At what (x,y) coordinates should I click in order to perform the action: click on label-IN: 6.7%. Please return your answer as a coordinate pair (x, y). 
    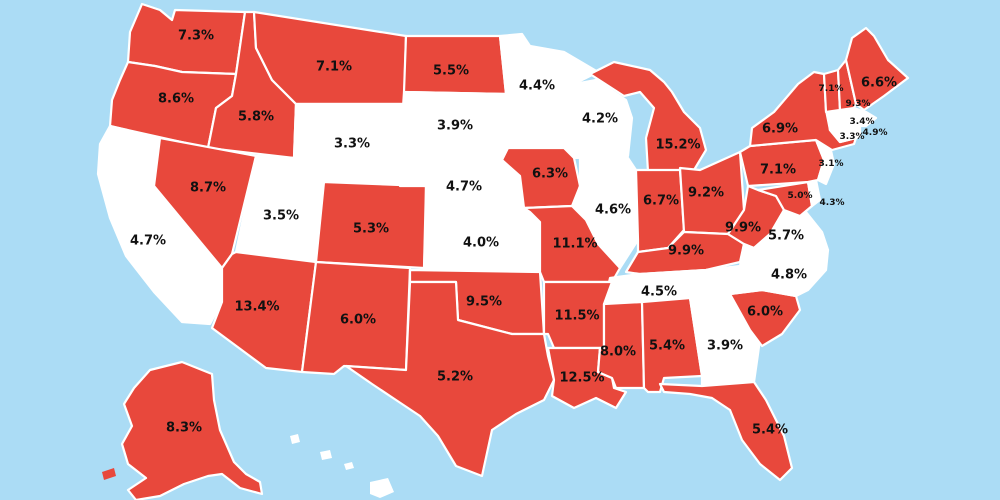
    Looking at the image, I should click on (661, 201).